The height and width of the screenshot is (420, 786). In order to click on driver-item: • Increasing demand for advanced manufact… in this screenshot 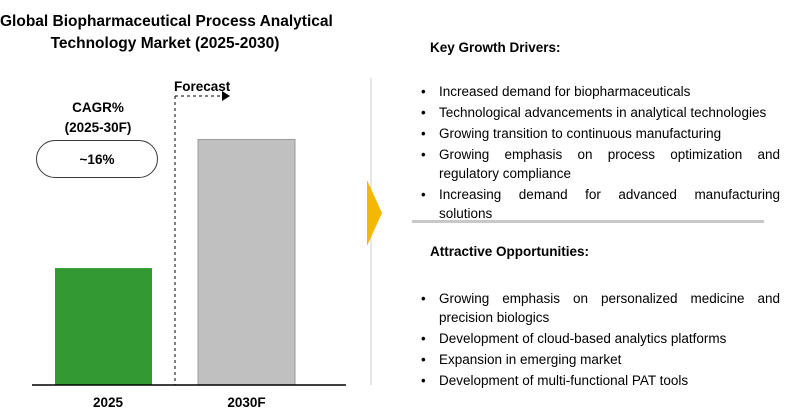, I will do `click(599, 204)`.